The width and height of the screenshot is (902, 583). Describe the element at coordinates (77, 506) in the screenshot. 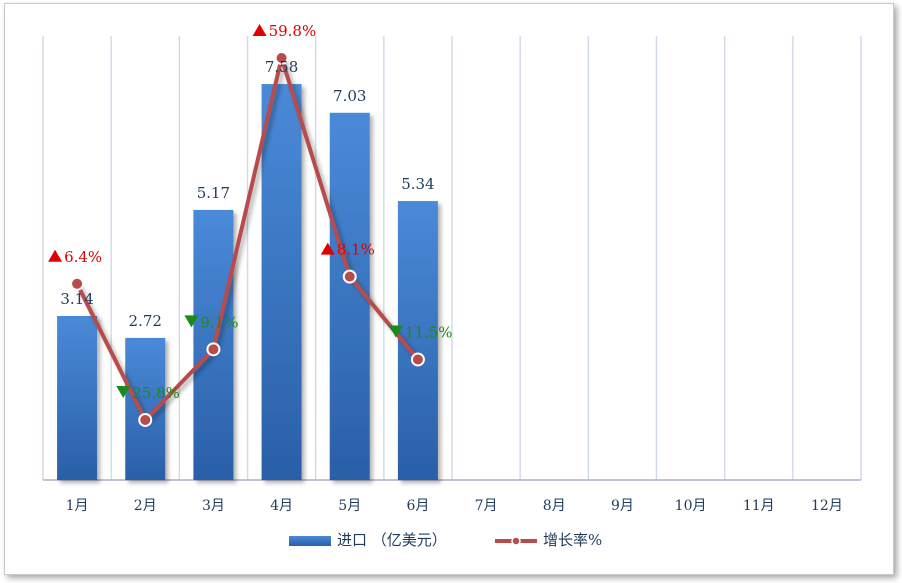

I see `x-tick-label: 1月` at that location.